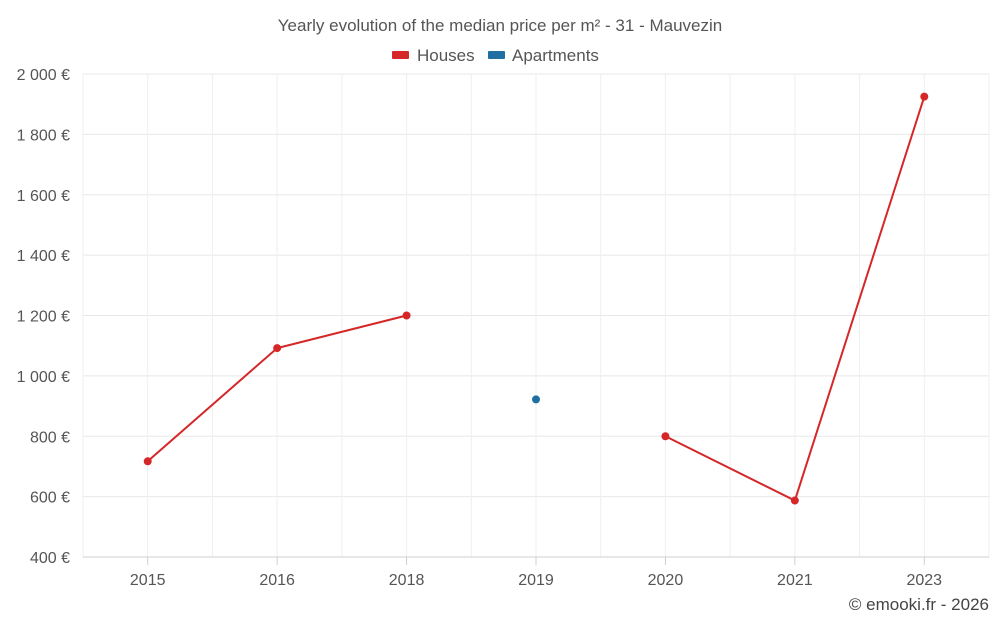 Image resolution: width=1000 pixels, height=625 pixels. I want to click on legend-item-apartments: Apartments, so click(543, 55).